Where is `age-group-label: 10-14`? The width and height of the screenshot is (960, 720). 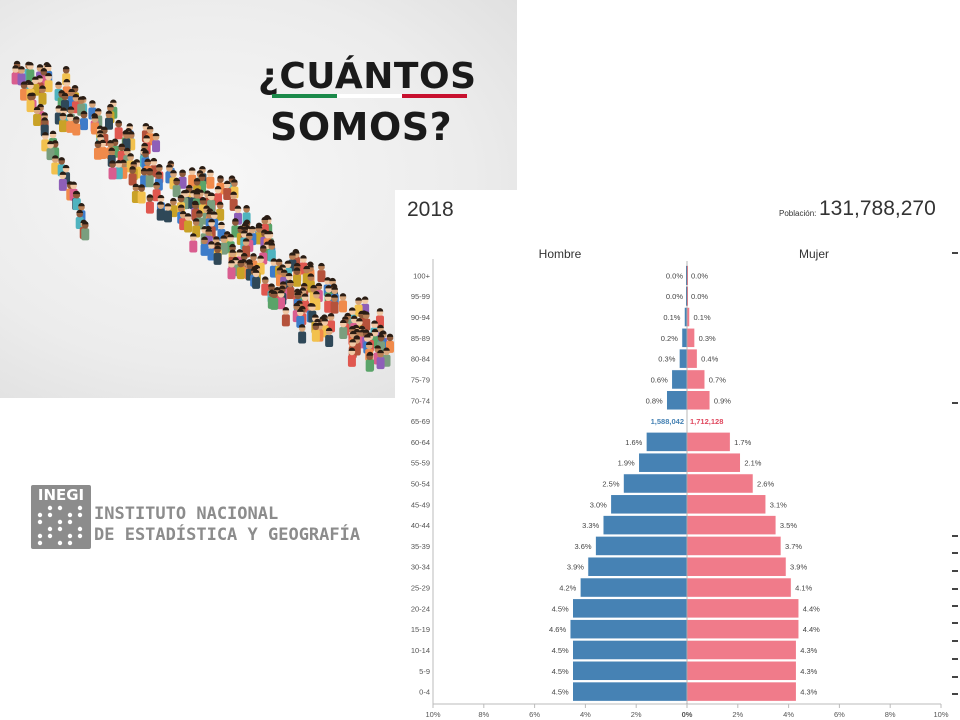 age-group-label: 10-14 is located at coordinates (420, 650).